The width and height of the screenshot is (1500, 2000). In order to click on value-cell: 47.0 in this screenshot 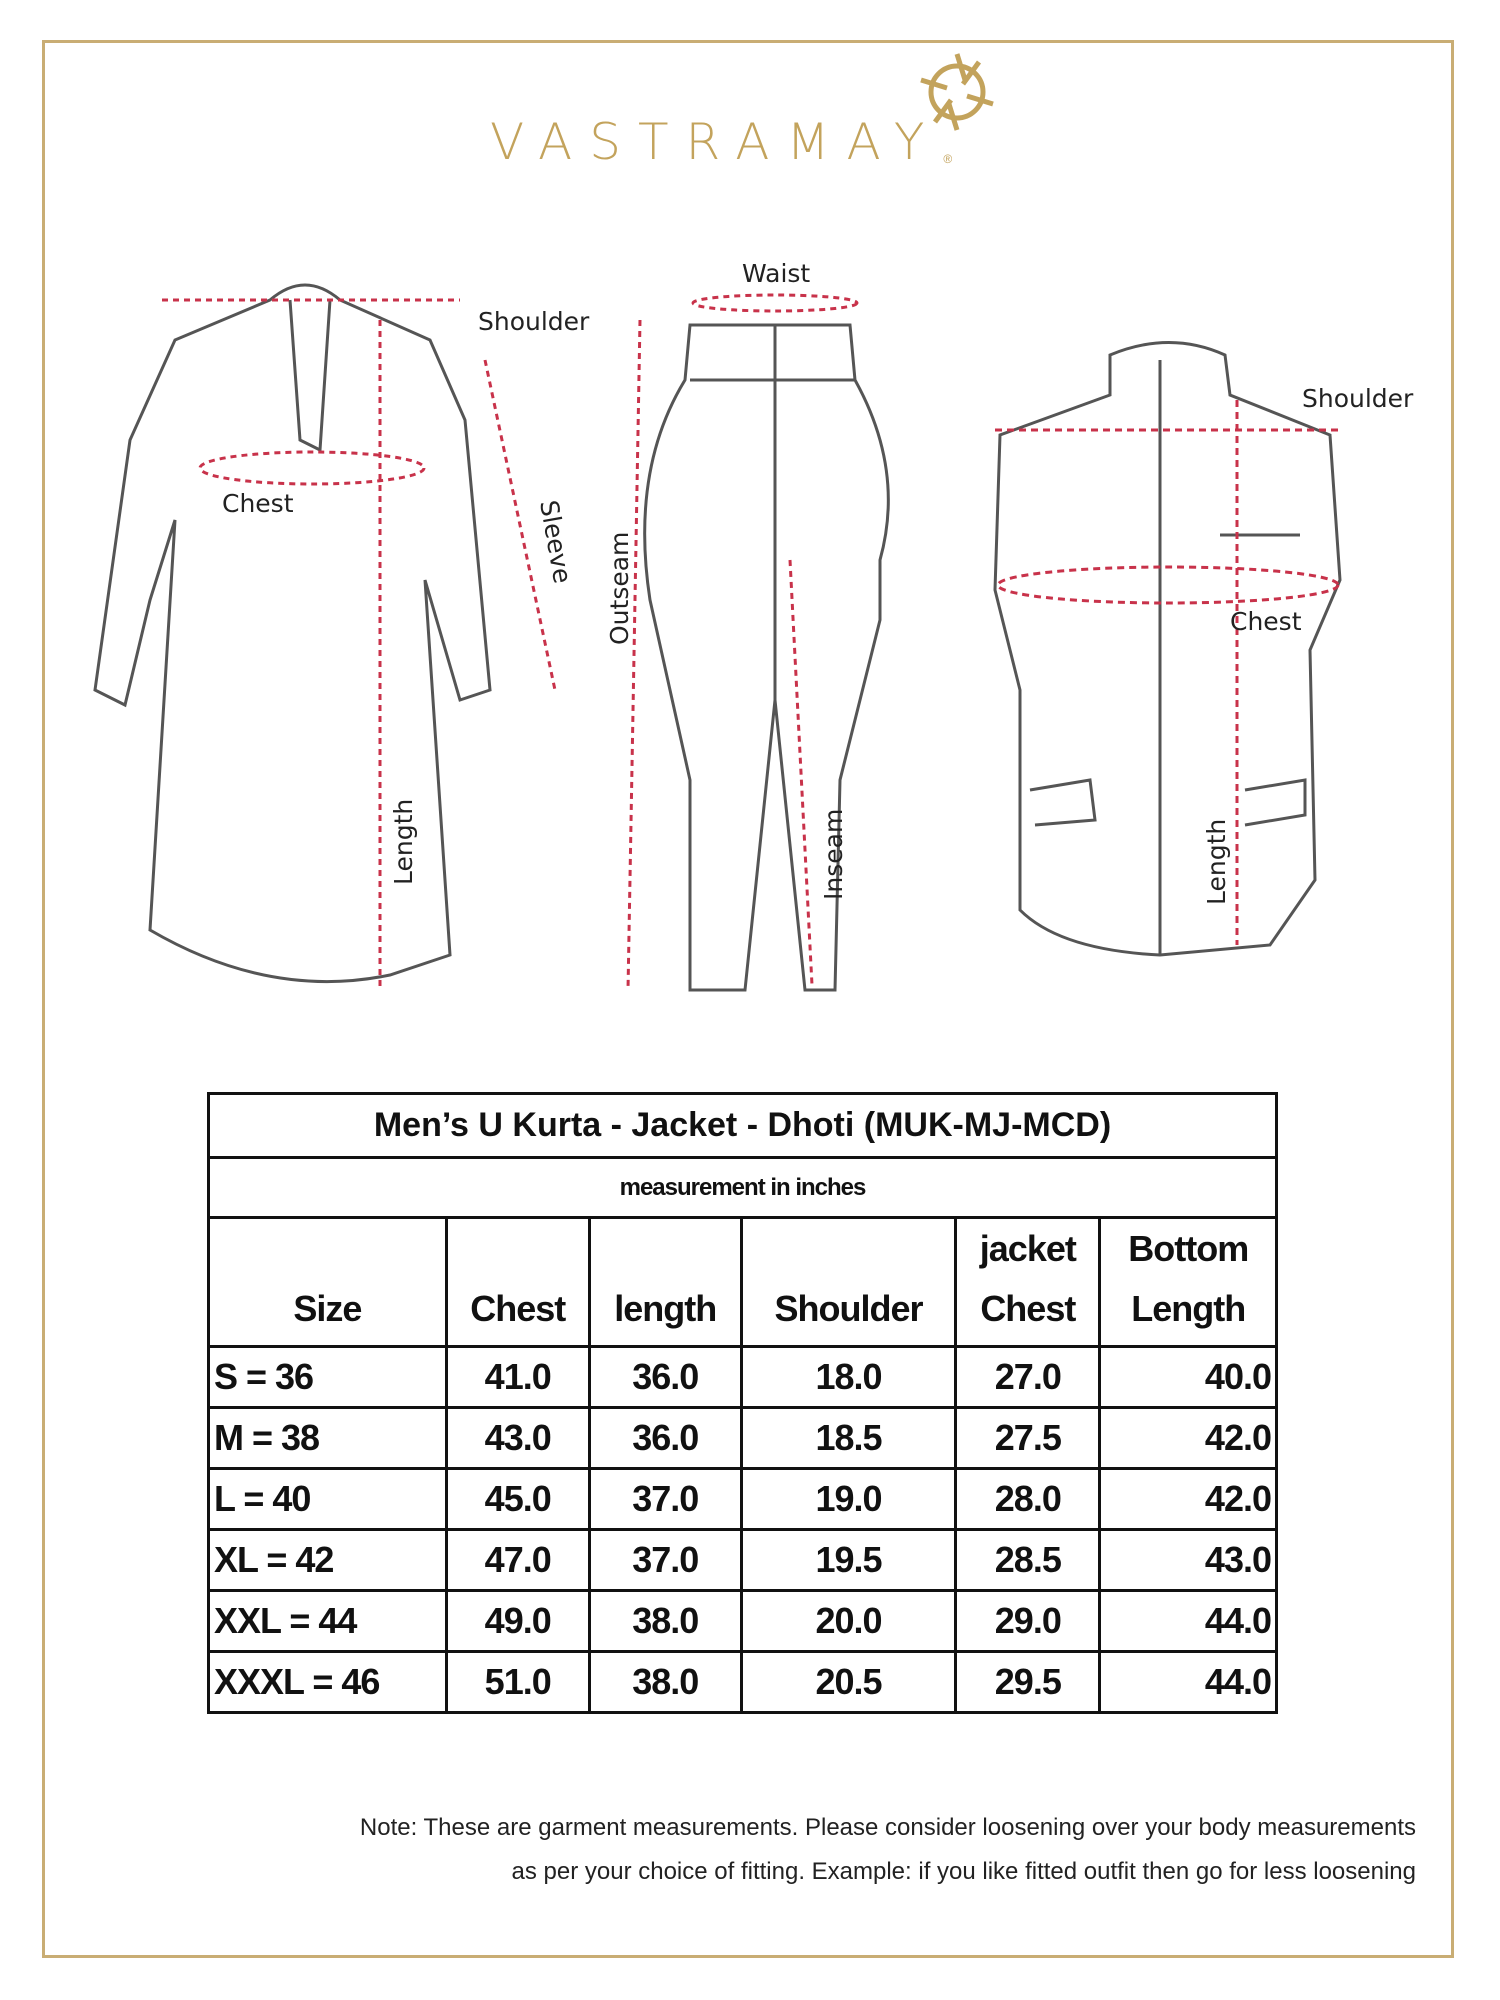, I will do `click(517, 1560)`.